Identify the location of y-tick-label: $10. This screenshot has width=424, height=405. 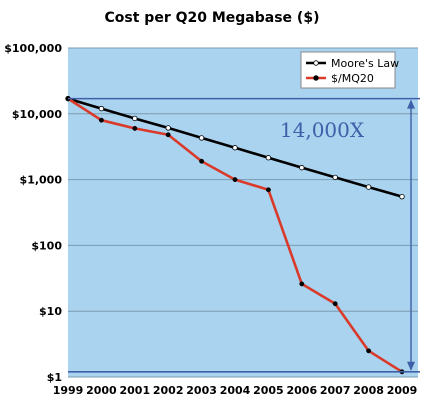
(50, 311).